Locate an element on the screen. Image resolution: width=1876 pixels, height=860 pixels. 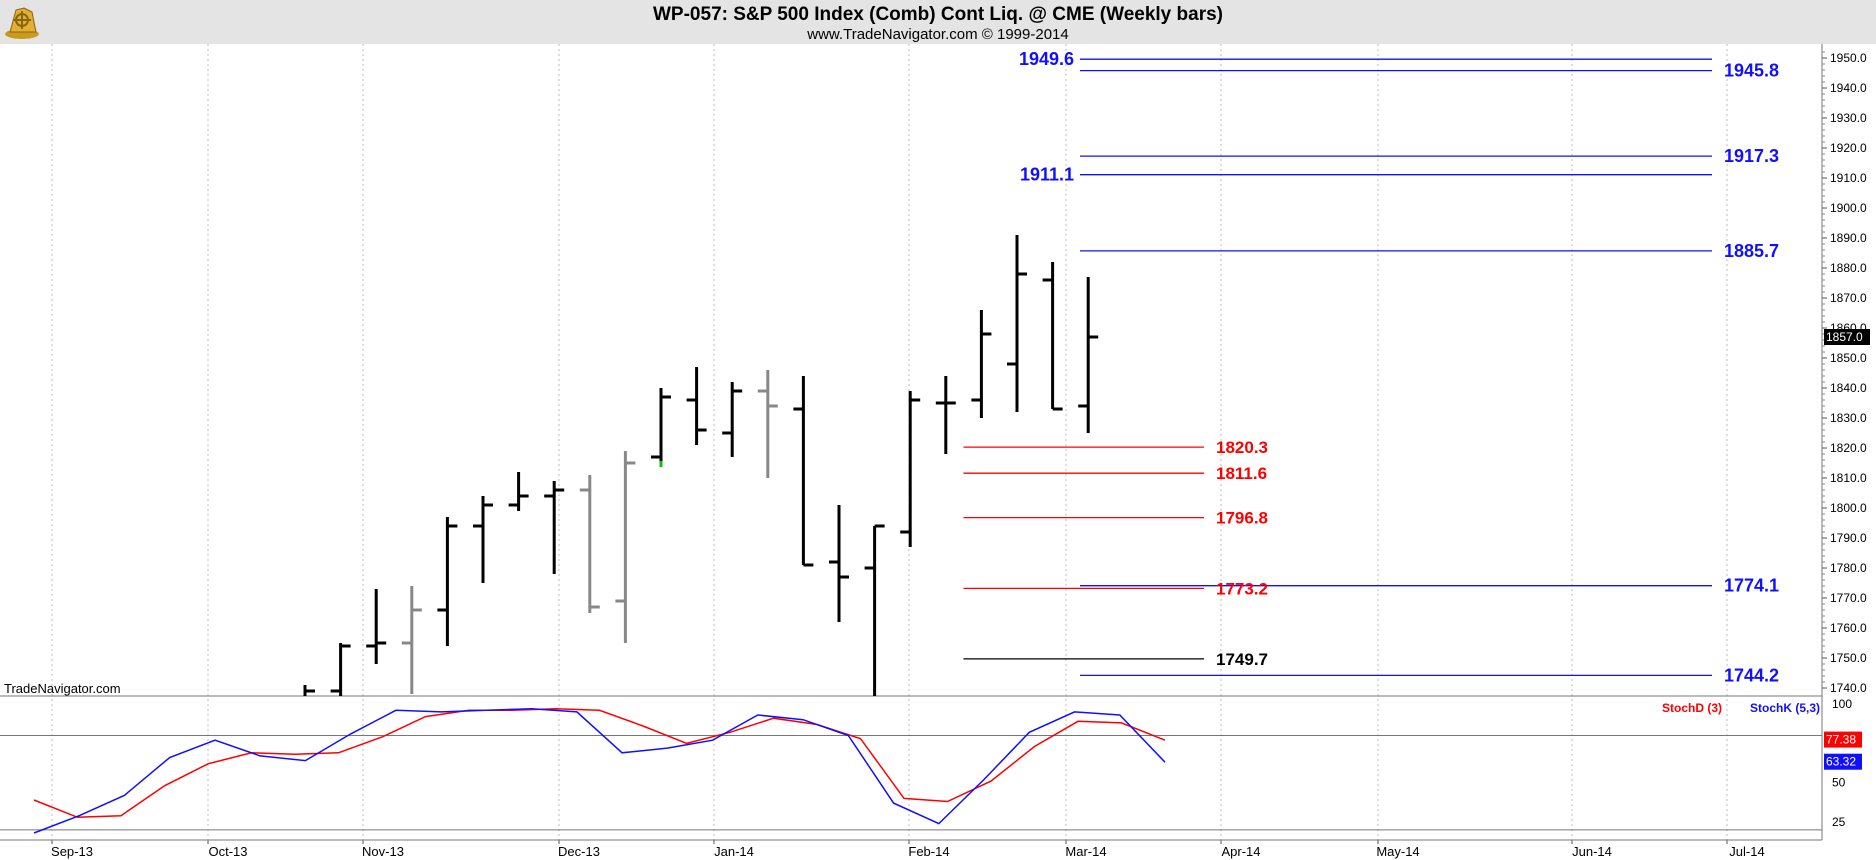
x-tick-label: Jul-14 is located at coordinates (1746, 851).